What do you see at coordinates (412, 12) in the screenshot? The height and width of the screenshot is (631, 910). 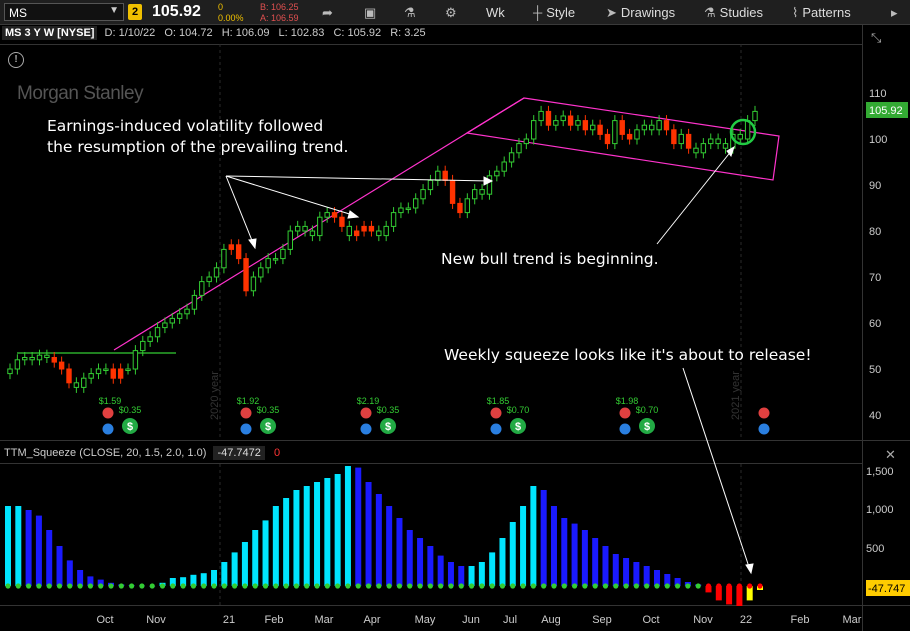 I see `studies-flask-button: ⚗` at bounding box center [412, 12].